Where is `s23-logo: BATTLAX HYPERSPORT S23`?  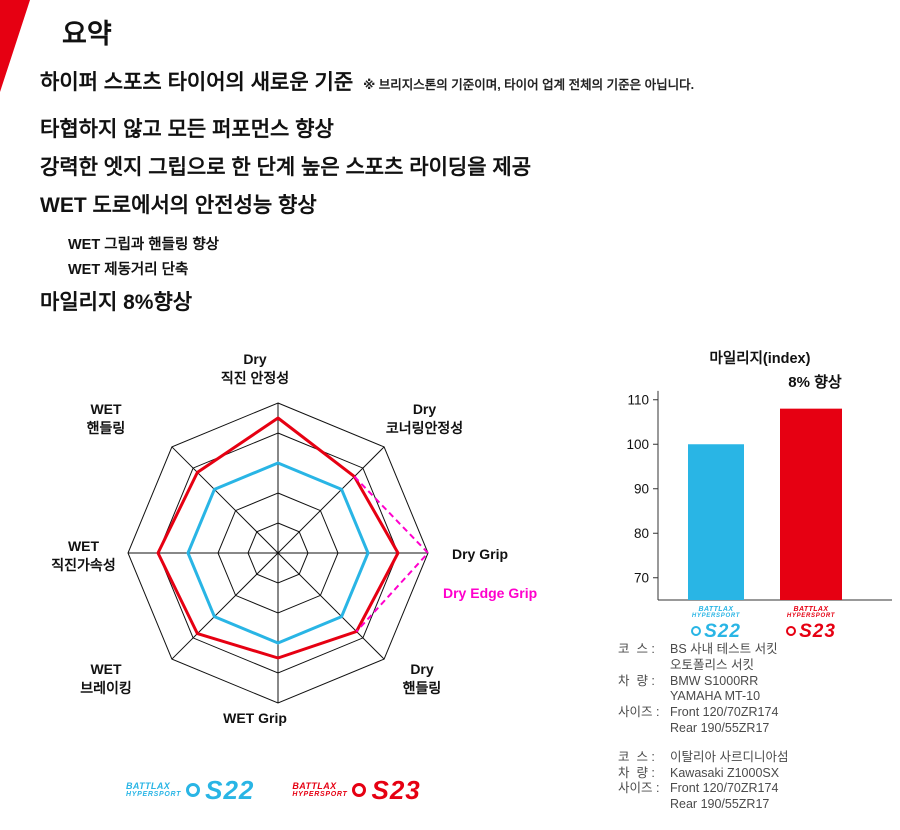 s23-logo: BATTLAX HYPERSPORT S23 is located at coordinates (356, 790).